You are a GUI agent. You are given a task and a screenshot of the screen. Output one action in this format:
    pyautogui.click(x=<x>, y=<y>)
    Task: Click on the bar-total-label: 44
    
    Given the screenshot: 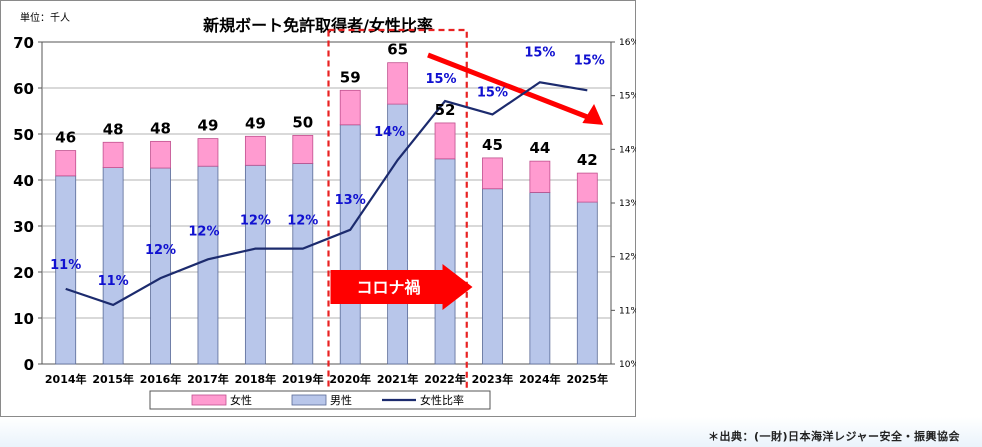 What is the action you would take?
    pyautogui.click(x=539, y=148)
    